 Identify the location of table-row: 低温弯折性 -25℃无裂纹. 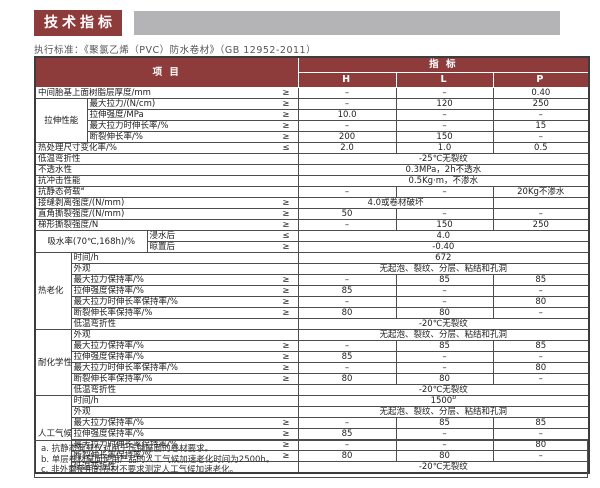
(312, 159).